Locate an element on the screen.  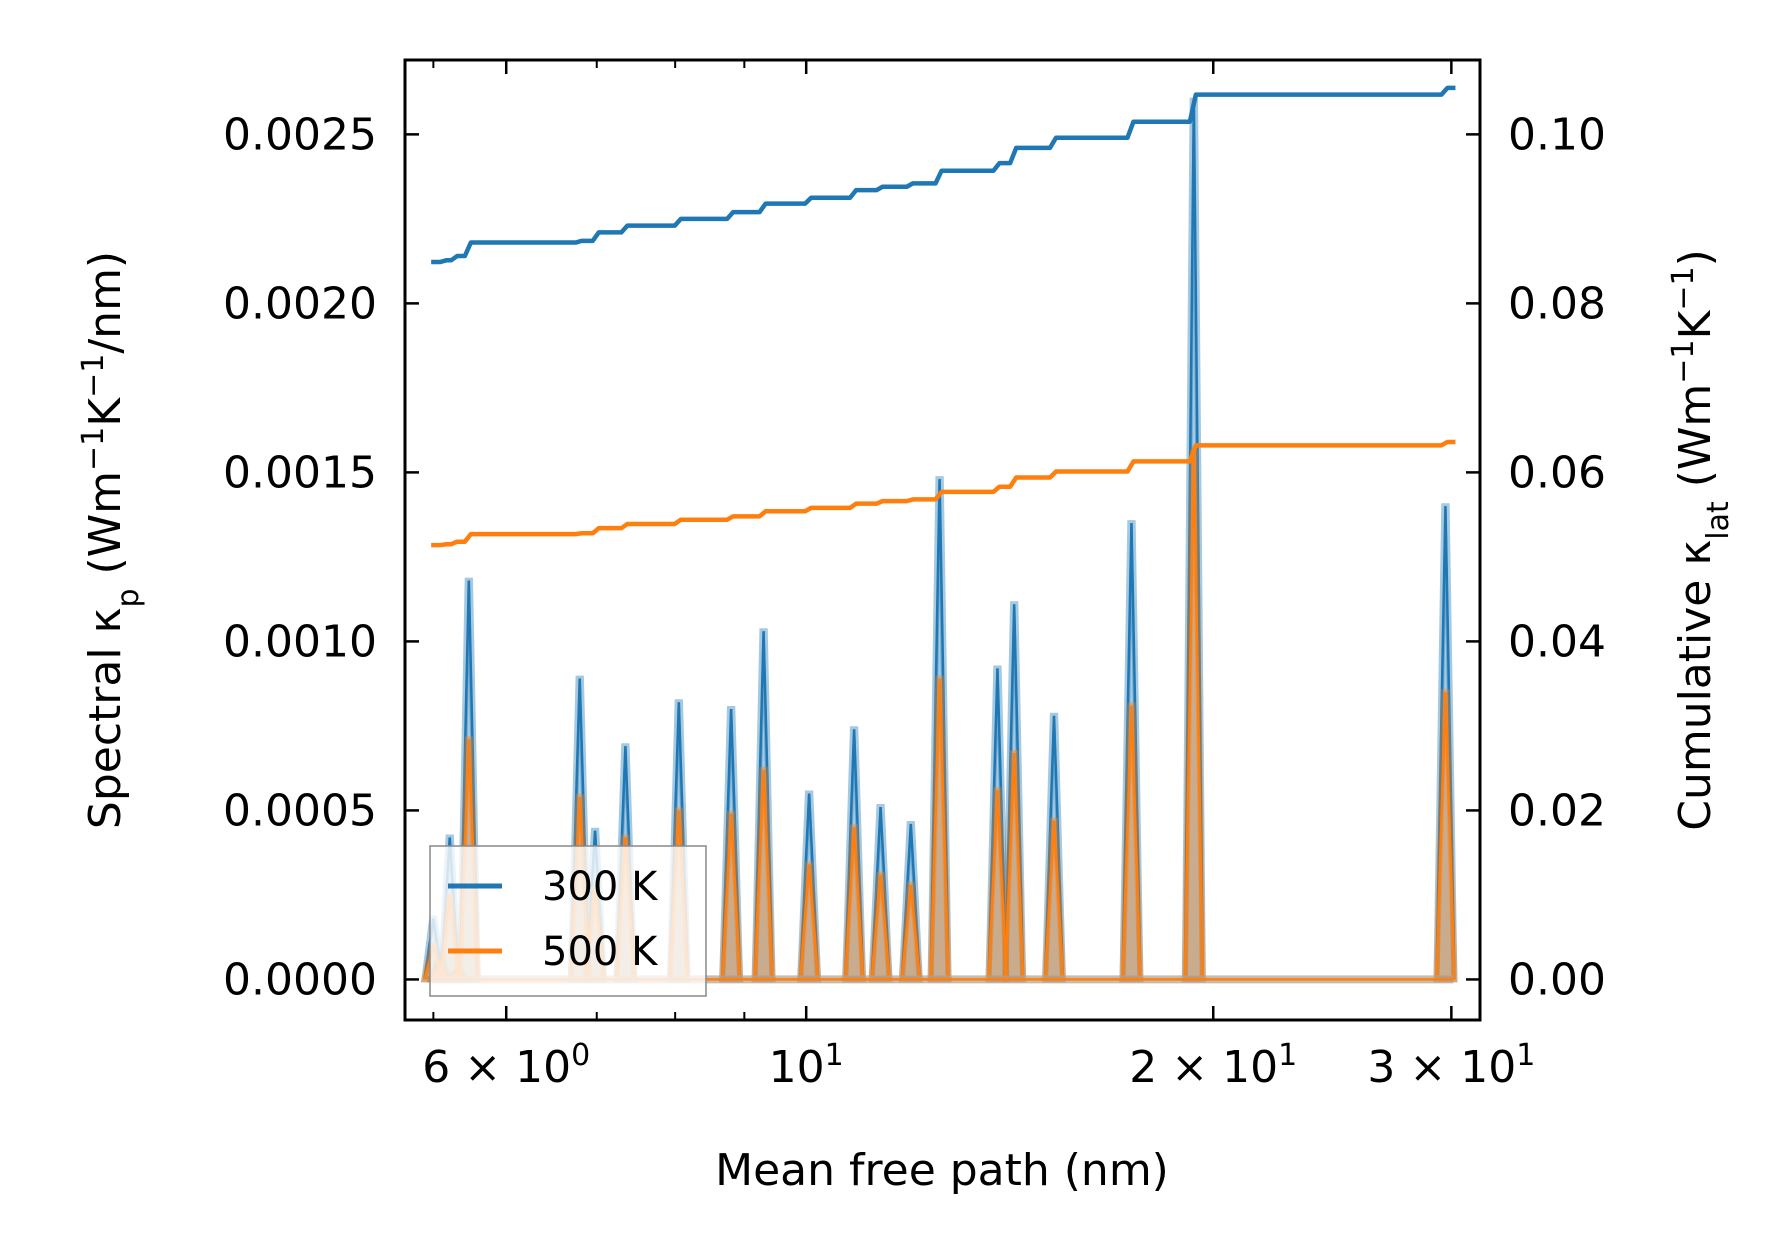
y-left-tick-label-2: 0.0010 is located at coordinates (300, 641).